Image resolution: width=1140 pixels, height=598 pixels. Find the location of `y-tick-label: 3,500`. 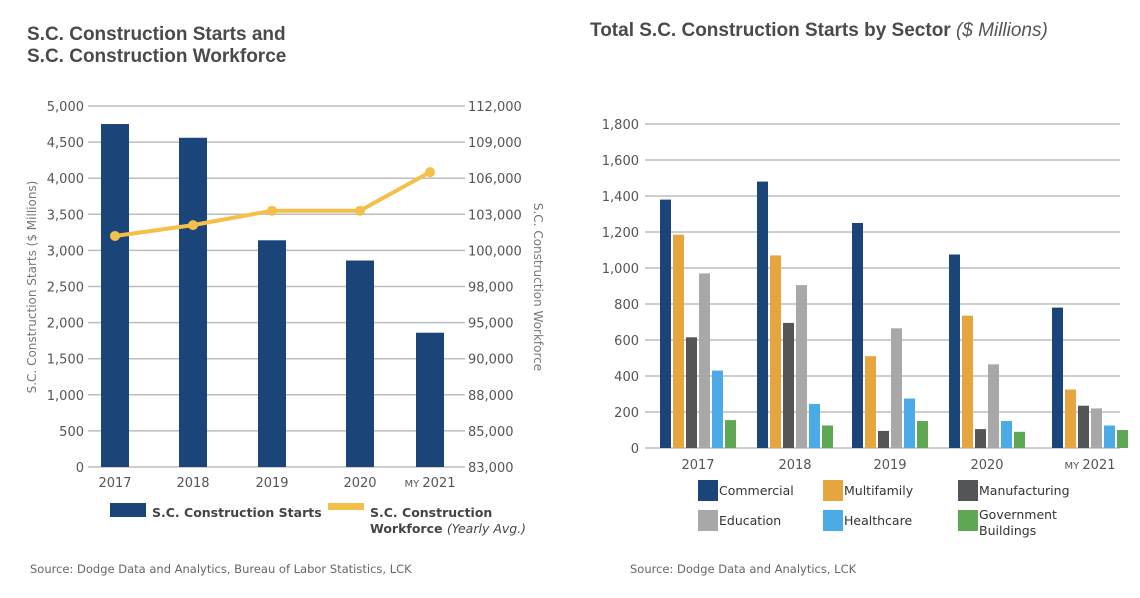

y-tick-label: 3,500 is located at coordinates (65, 215).